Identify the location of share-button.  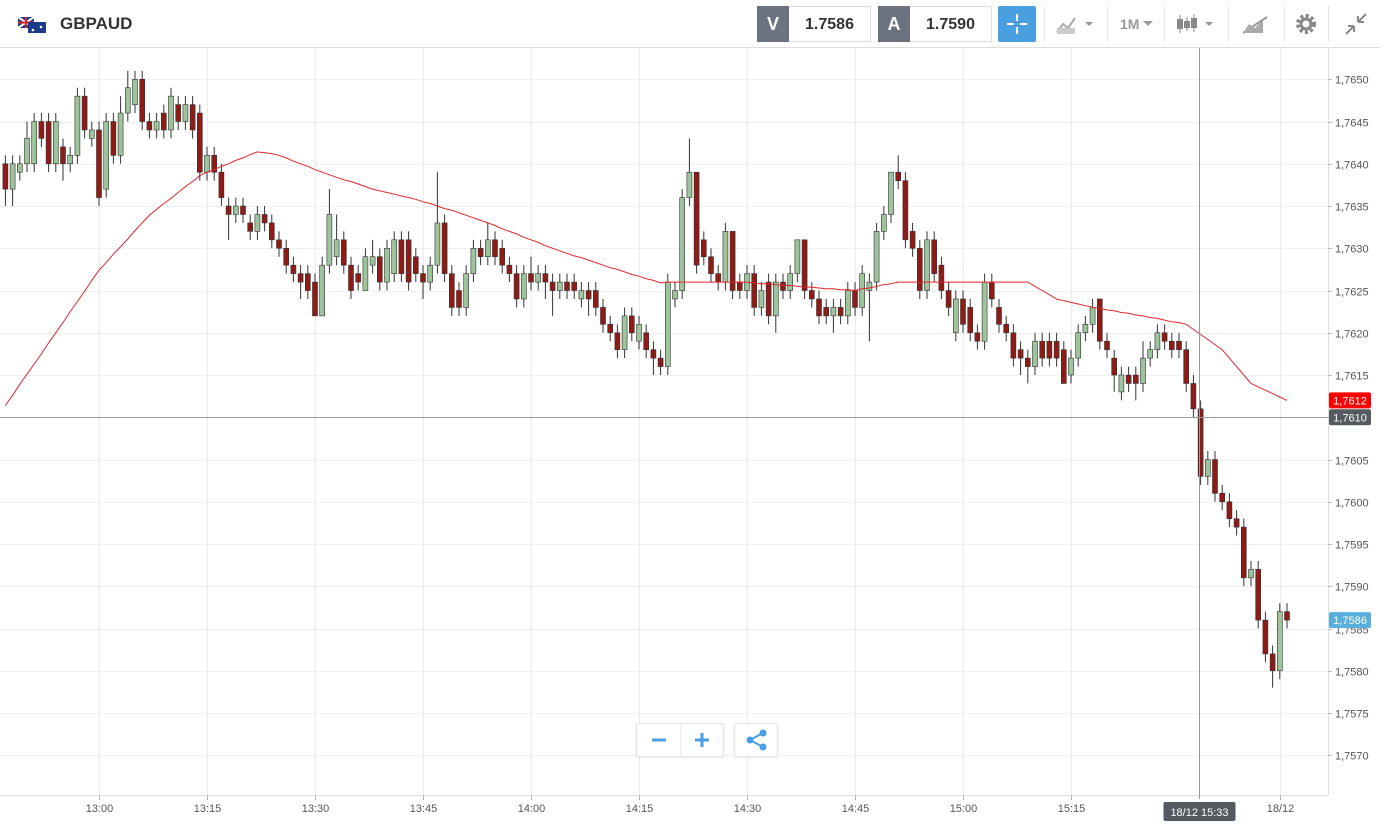
(756, 740).